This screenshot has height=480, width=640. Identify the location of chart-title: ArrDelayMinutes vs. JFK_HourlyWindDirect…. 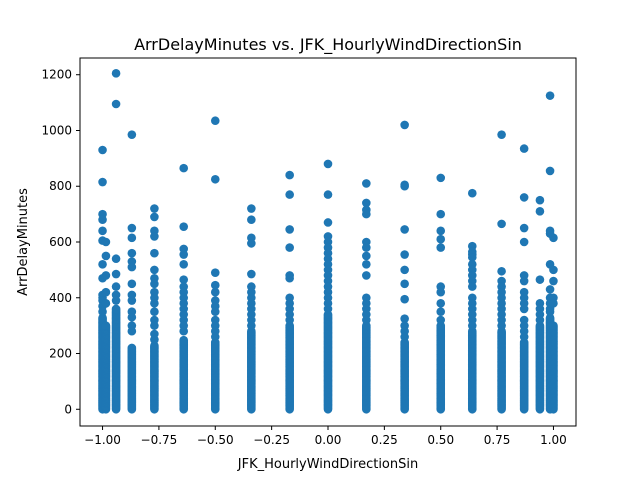
(328, 45).